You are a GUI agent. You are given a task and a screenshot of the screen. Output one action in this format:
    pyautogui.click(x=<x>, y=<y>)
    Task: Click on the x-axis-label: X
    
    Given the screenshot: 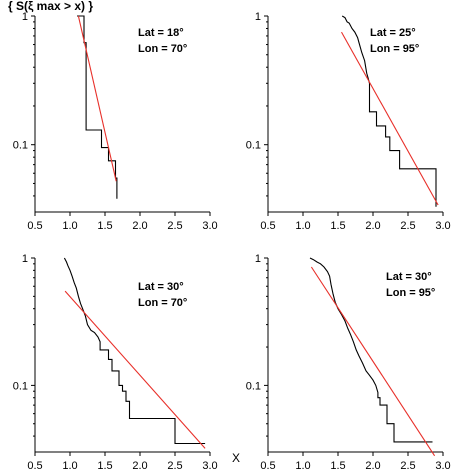 What is the action you would take?
    pyautogui.click(x=236, y=458)
    